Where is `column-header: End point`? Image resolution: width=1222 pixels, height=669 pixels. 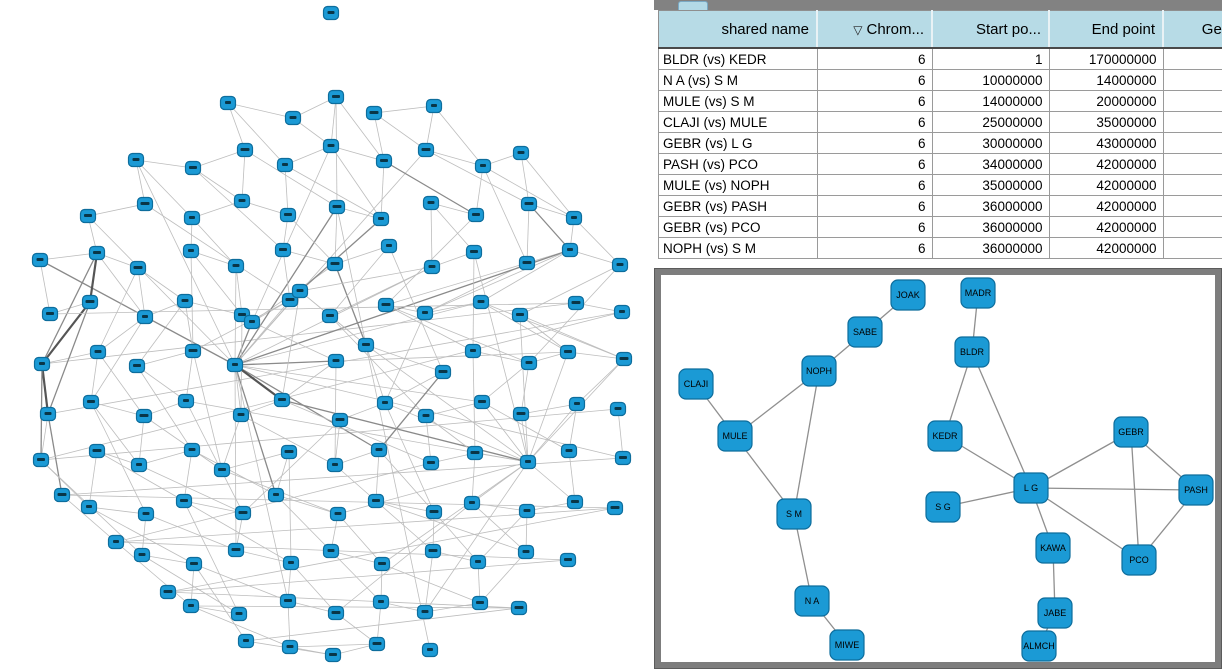
column-header: End point is located at coordinates (1106, 29).